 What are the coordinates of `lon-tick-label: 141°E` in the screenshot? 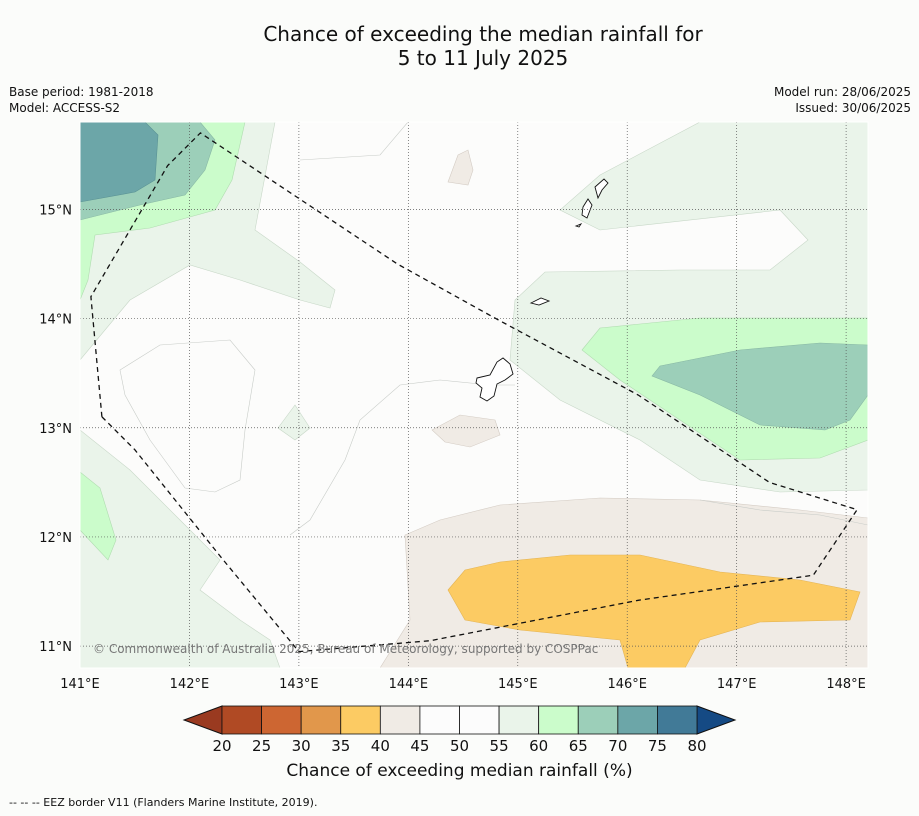 It's located at (80, 684).